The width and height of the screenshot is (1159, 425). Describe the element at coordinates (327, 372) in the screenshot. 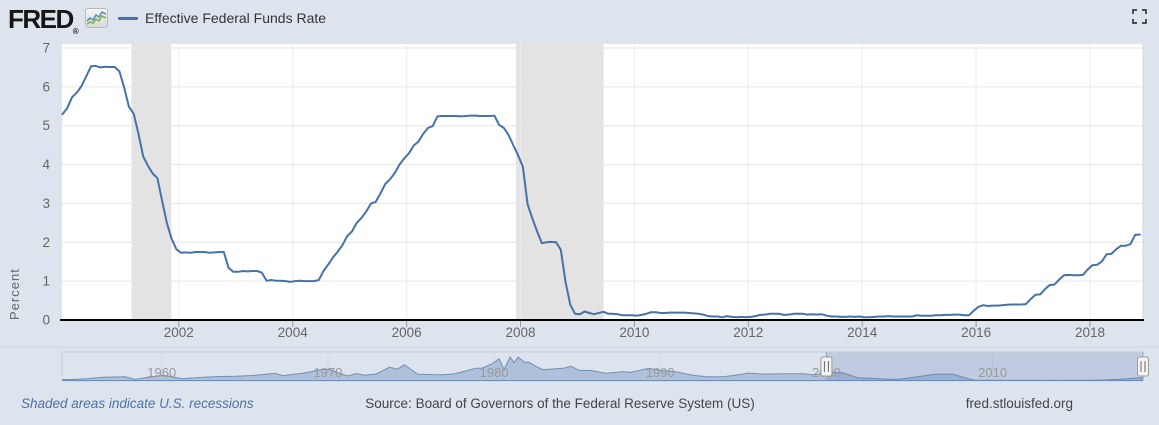

I see `navigator-decade-label: 1970` at that location.